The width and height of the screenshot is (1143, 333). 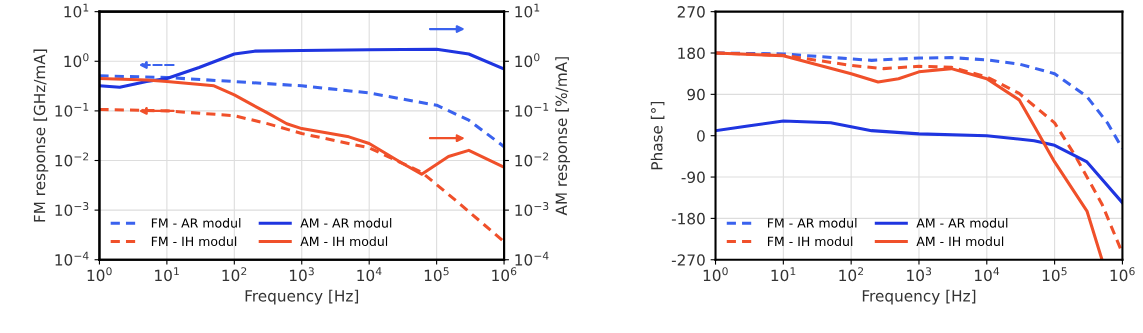 I want to click on text: 10$^{−3}$, so click(x=532, y=209).